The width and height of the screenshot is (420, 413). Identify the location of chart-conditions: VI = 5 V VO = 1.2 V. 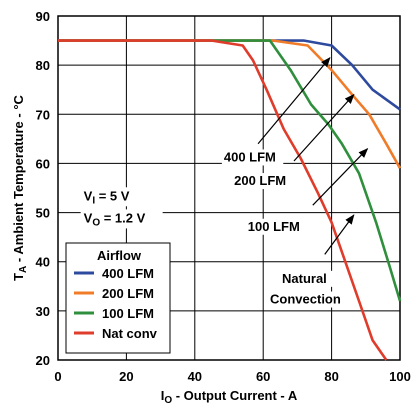
(121, 208).